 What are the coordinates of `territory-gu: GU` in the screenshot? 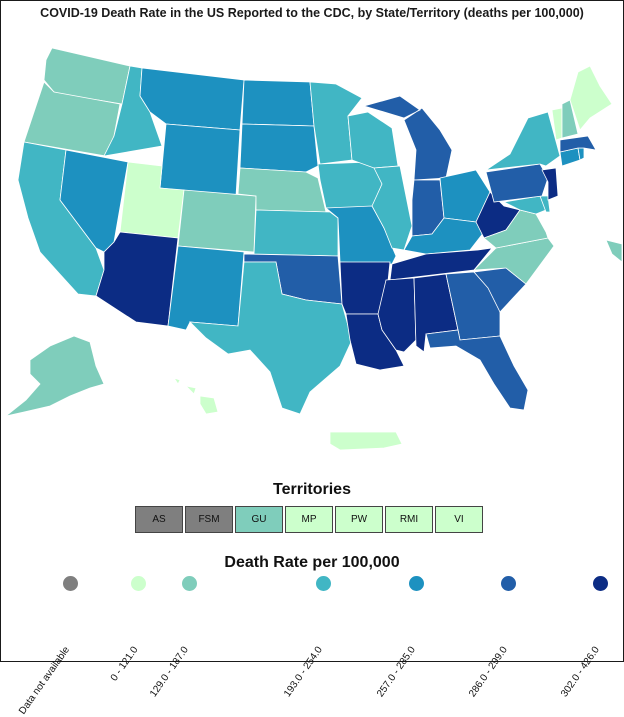 It's located at (259, 519).